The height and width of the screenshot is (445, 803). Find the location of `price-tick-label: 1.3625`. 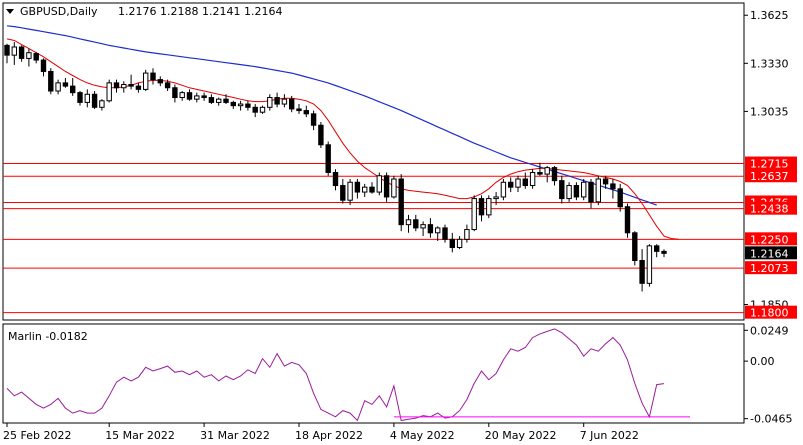

price-tick-label: 1.3625 is located at coordinates (769, 15).